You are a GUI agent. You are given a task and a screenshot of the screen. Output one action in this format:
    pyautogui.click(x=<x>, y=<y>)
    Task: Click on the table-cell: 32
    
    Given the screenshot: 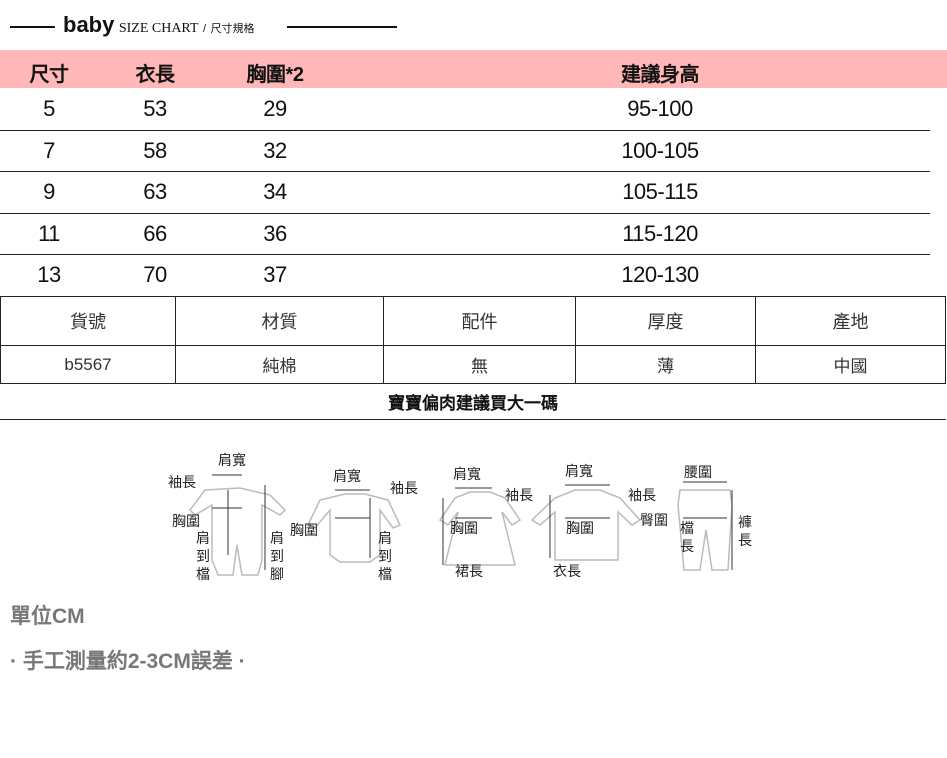 What is the action you would take?
    pyautogui.click(x=275, y=150)
    